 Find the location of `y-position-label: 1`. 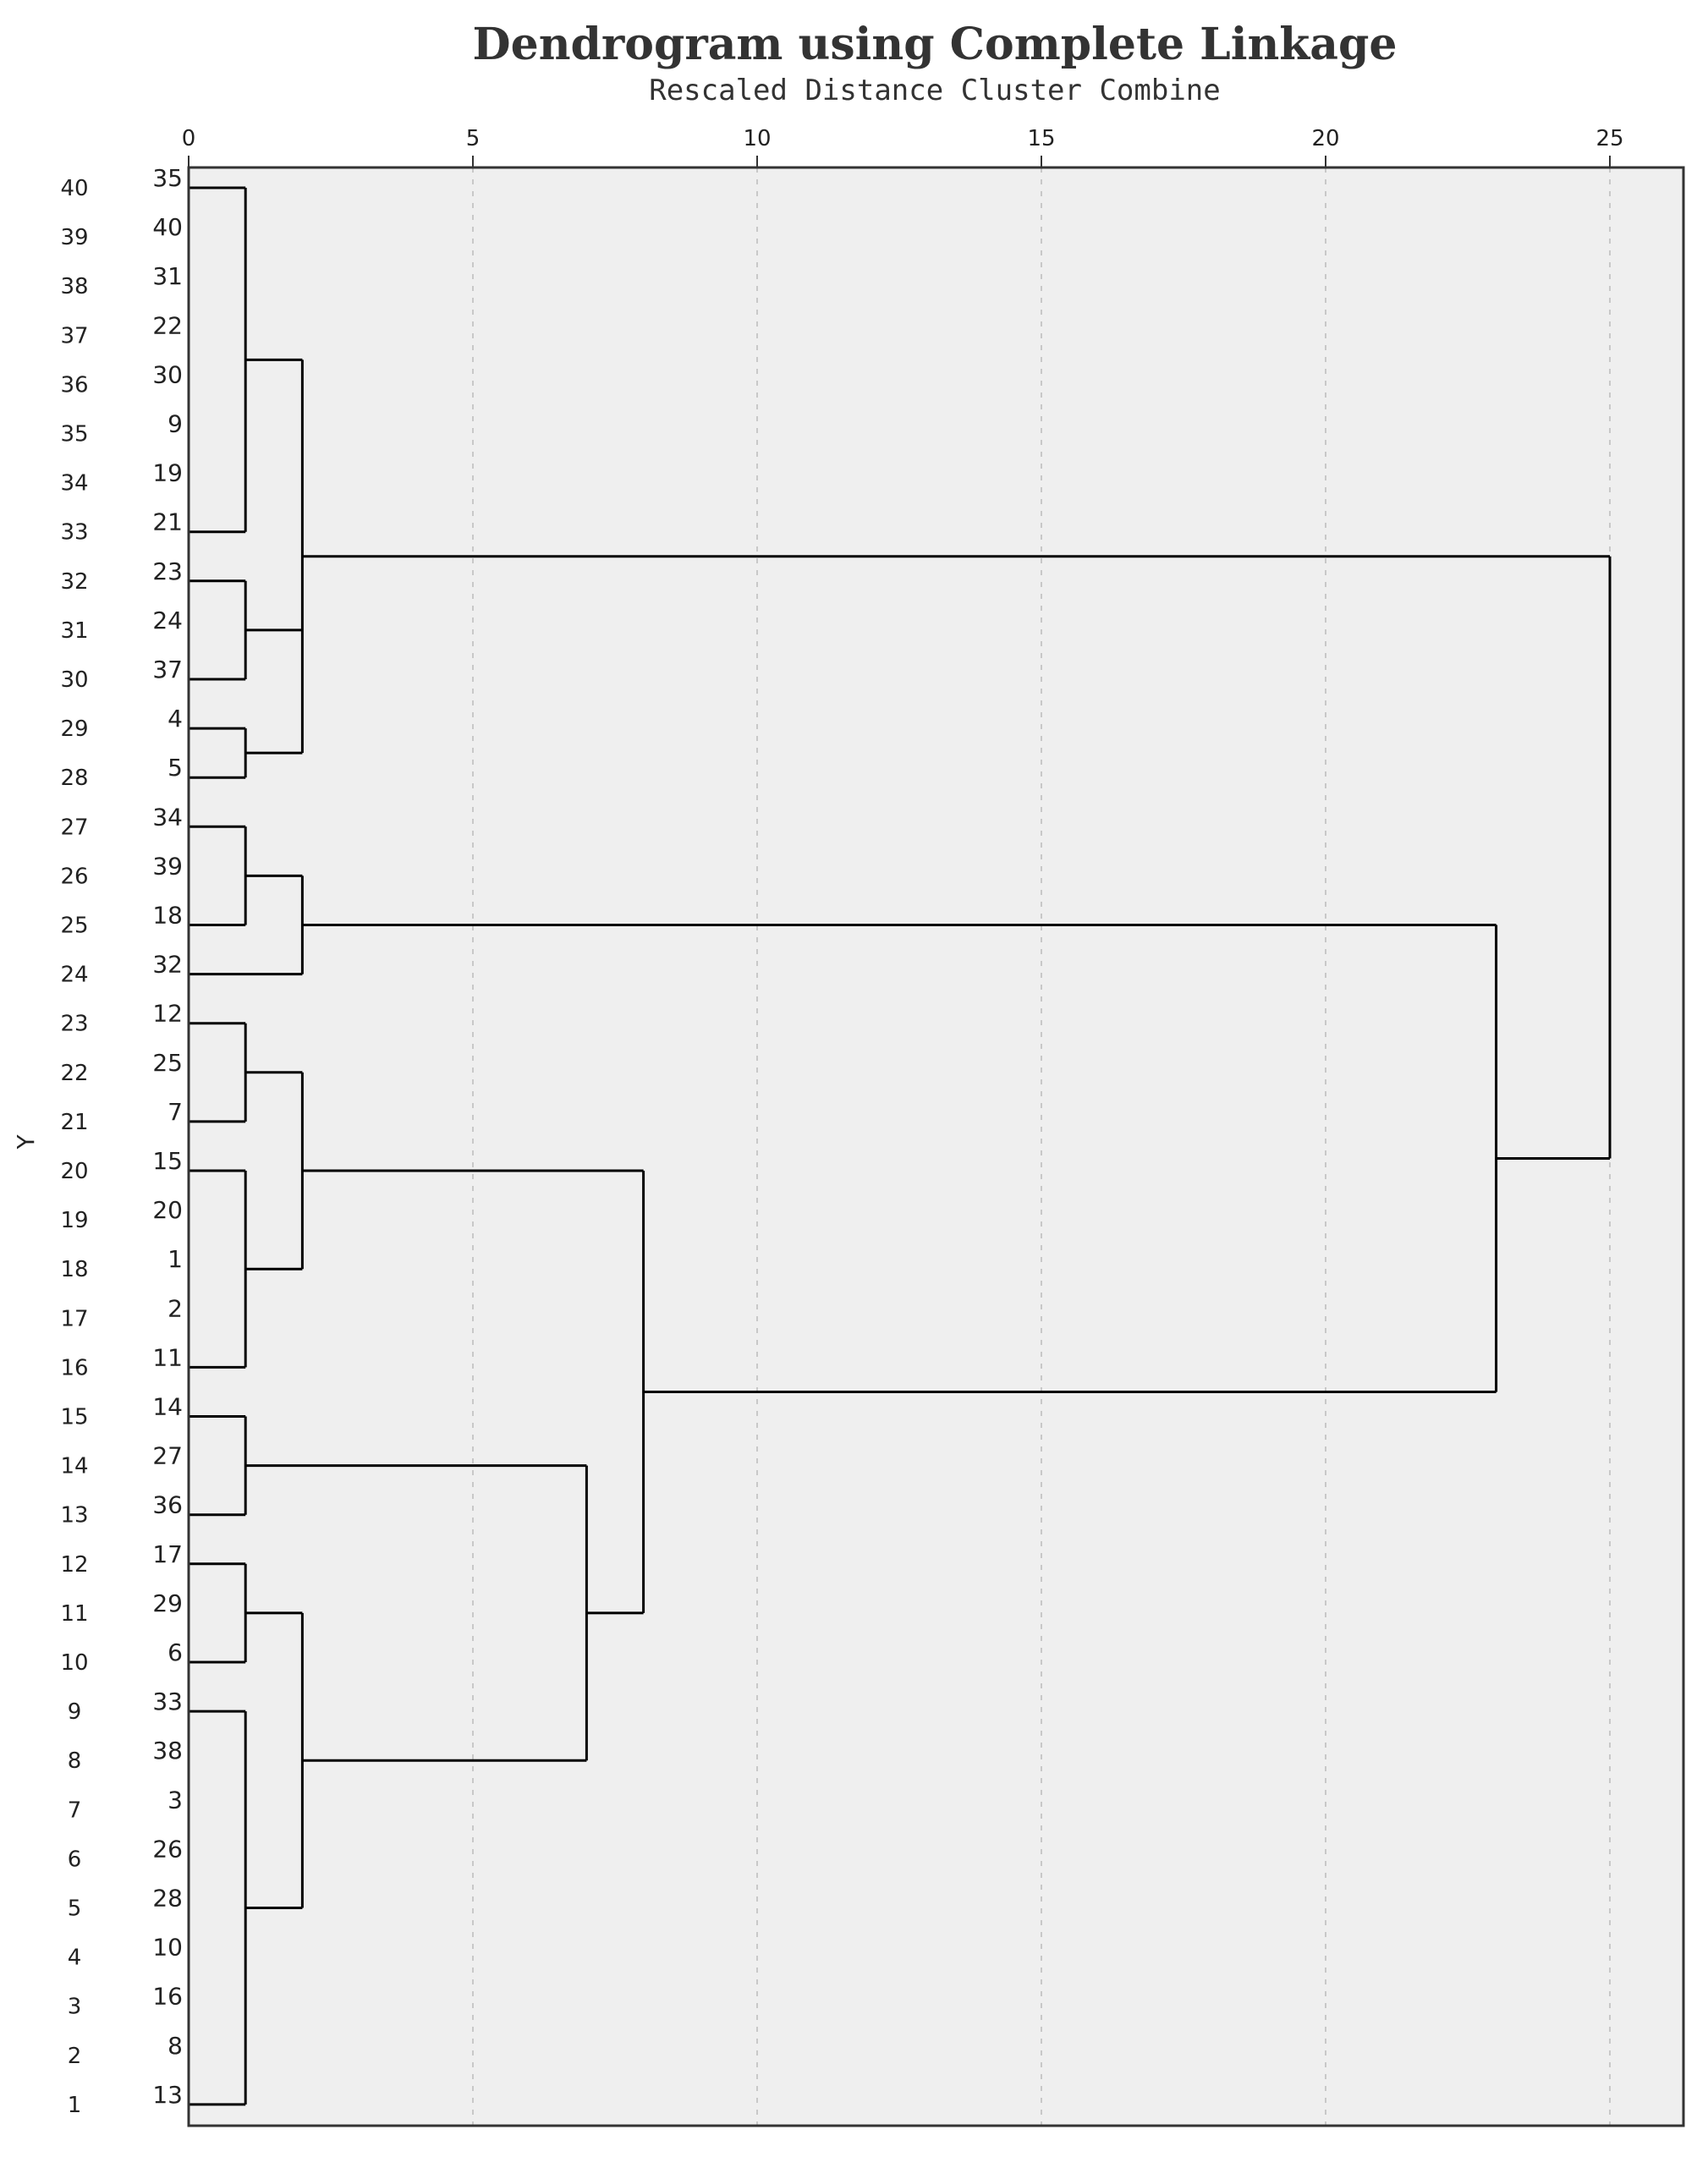

y-position-label: 1 is located at coordinates (75, 2105).